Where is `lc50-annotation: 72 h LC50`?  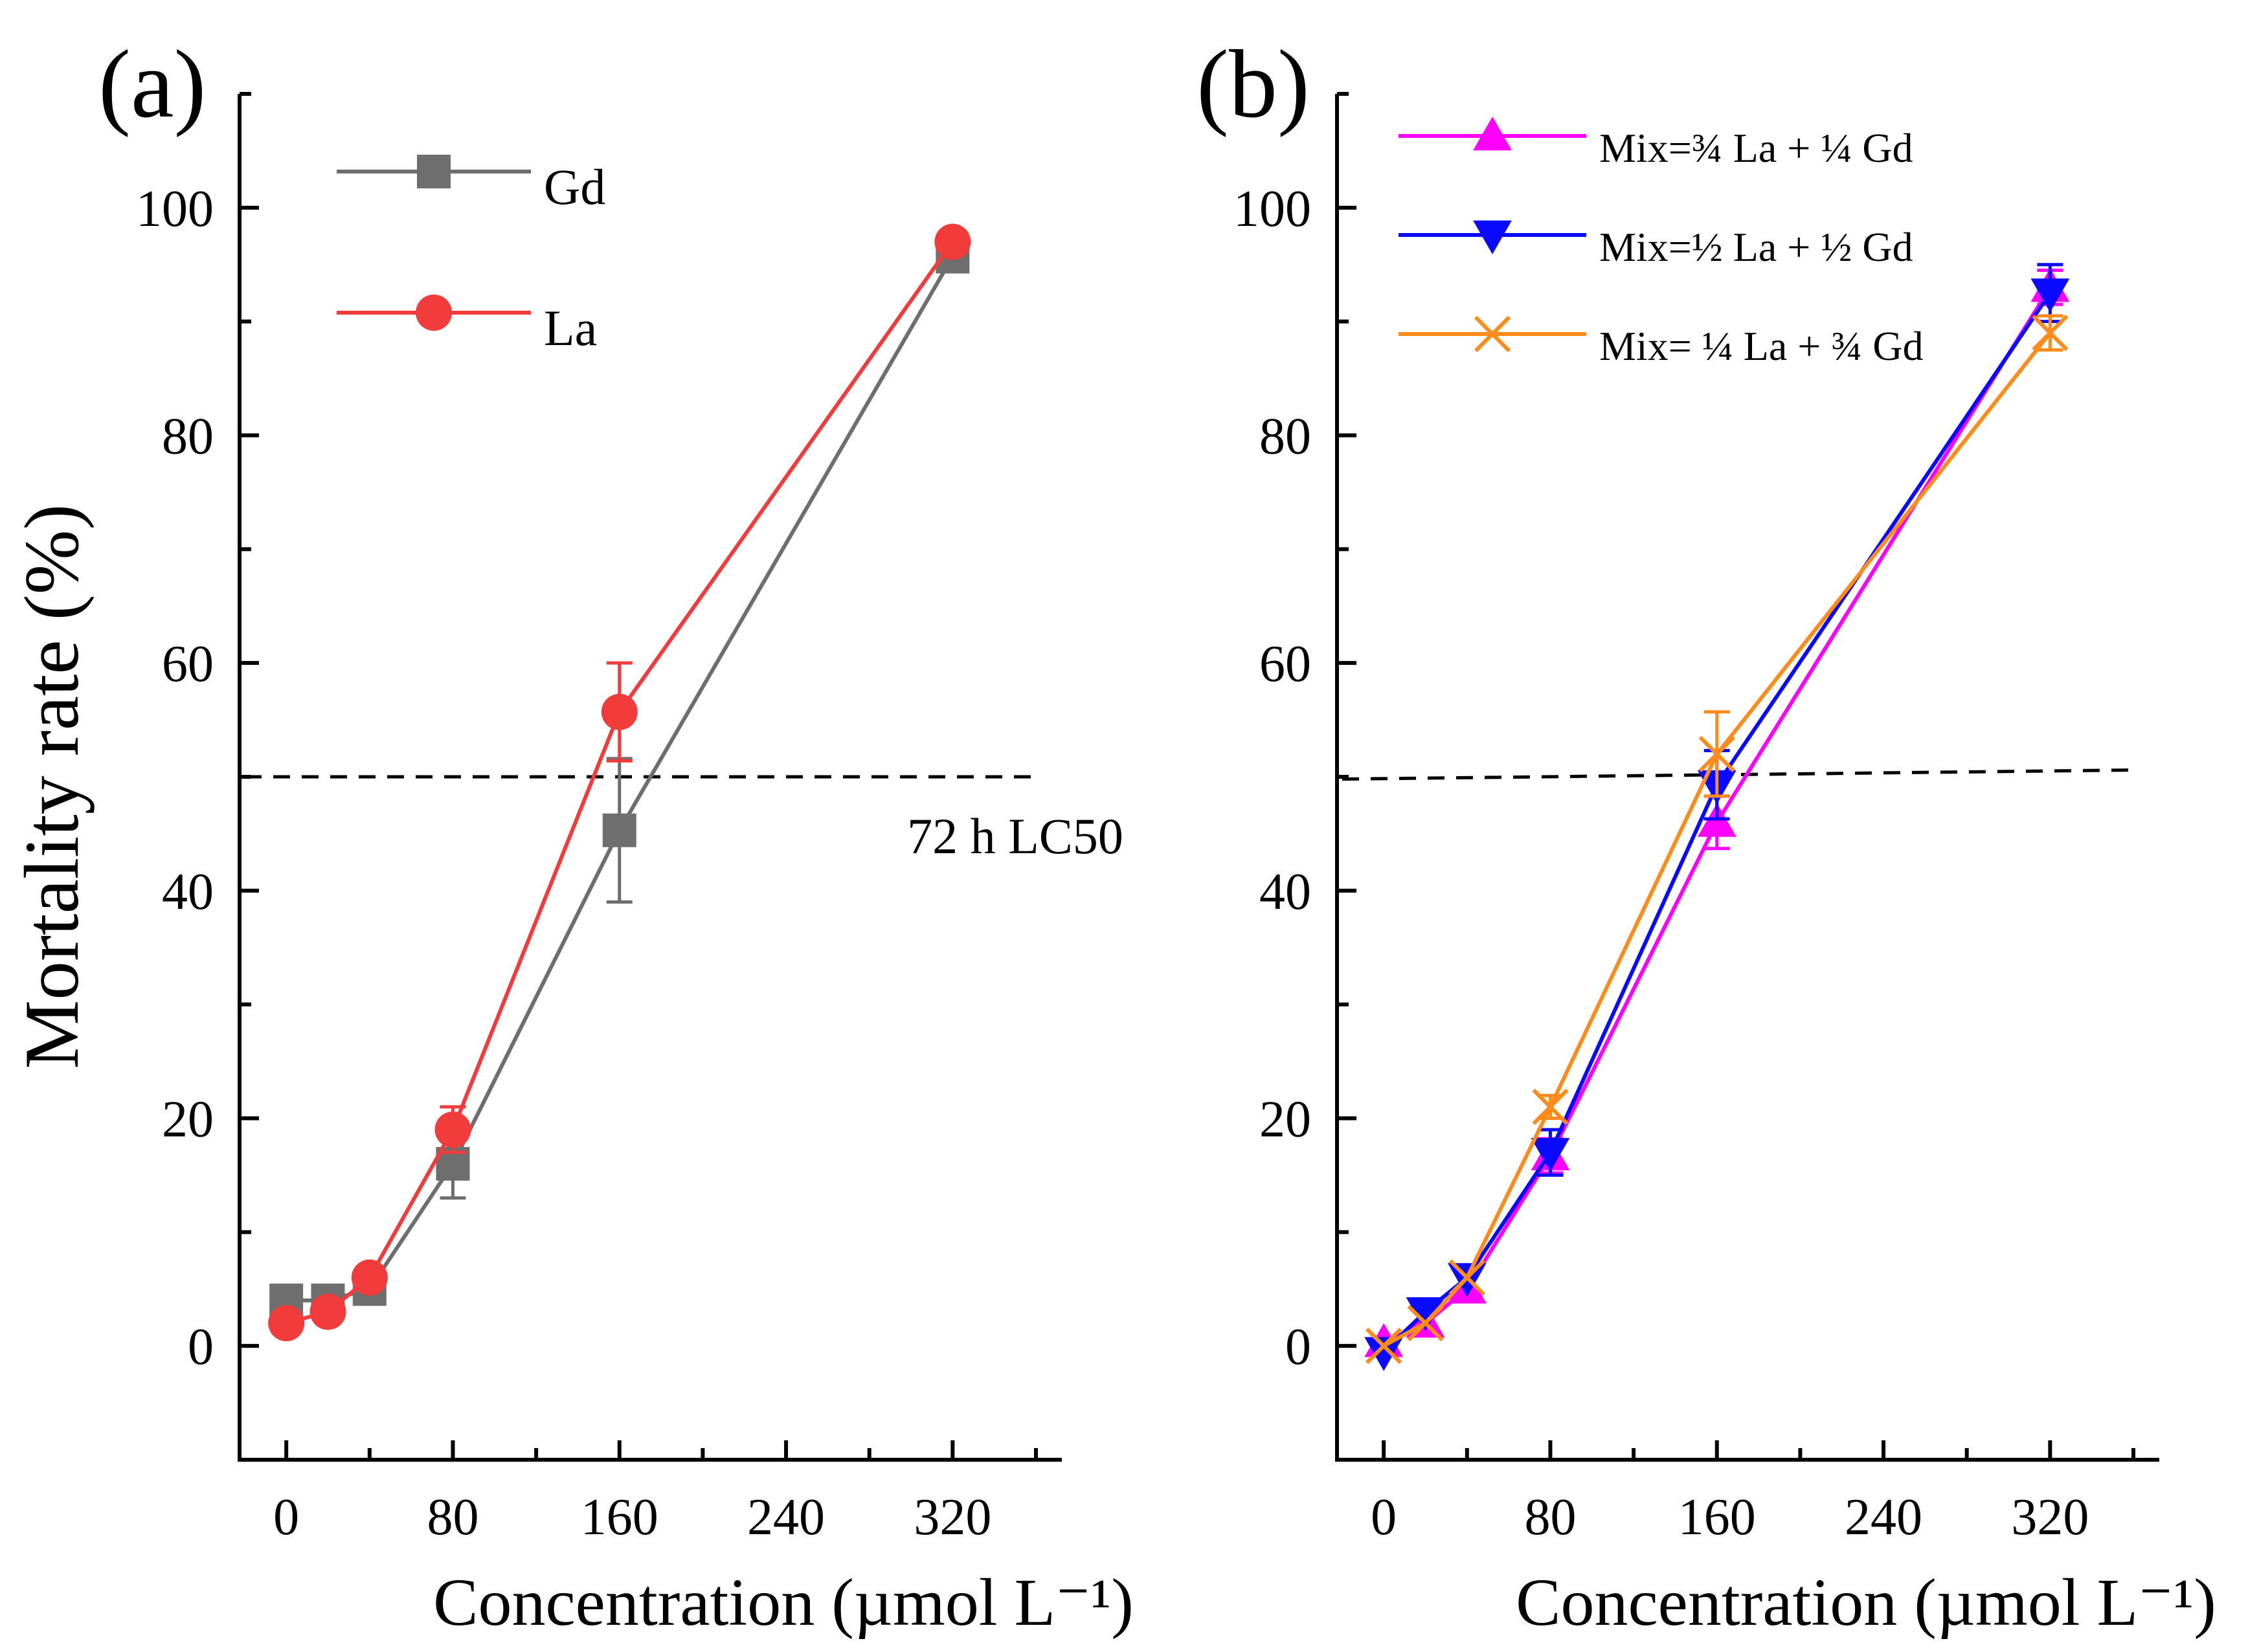 lc50-annotation: 72 h LC50 is located at coordinates (1015, 836).